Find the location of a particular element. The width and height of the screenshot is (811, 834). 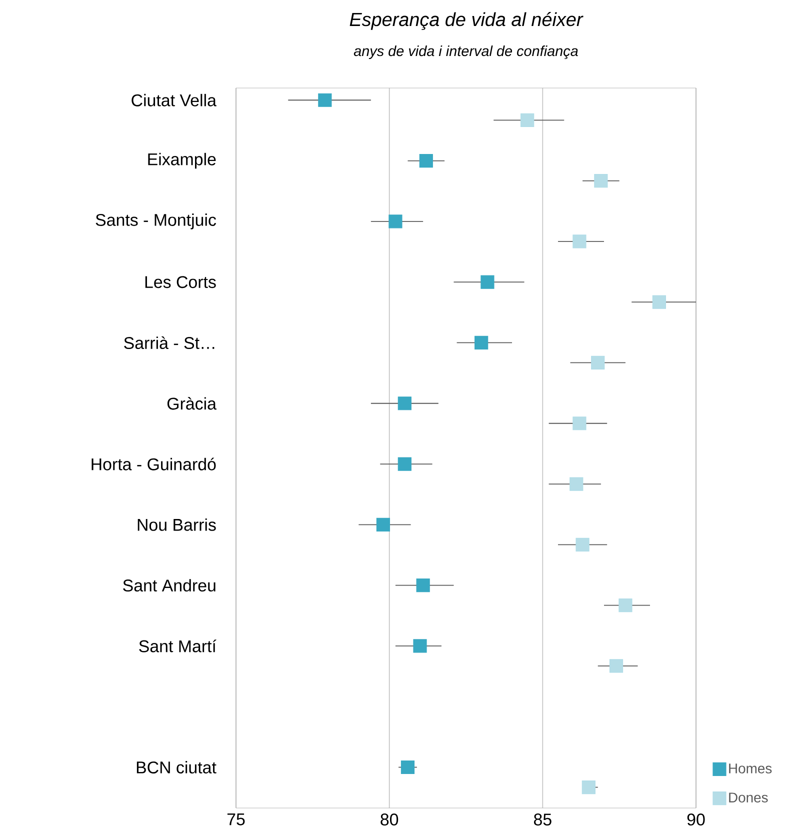

y-tick-label: Les Corts is located at coordinates (180, 282).